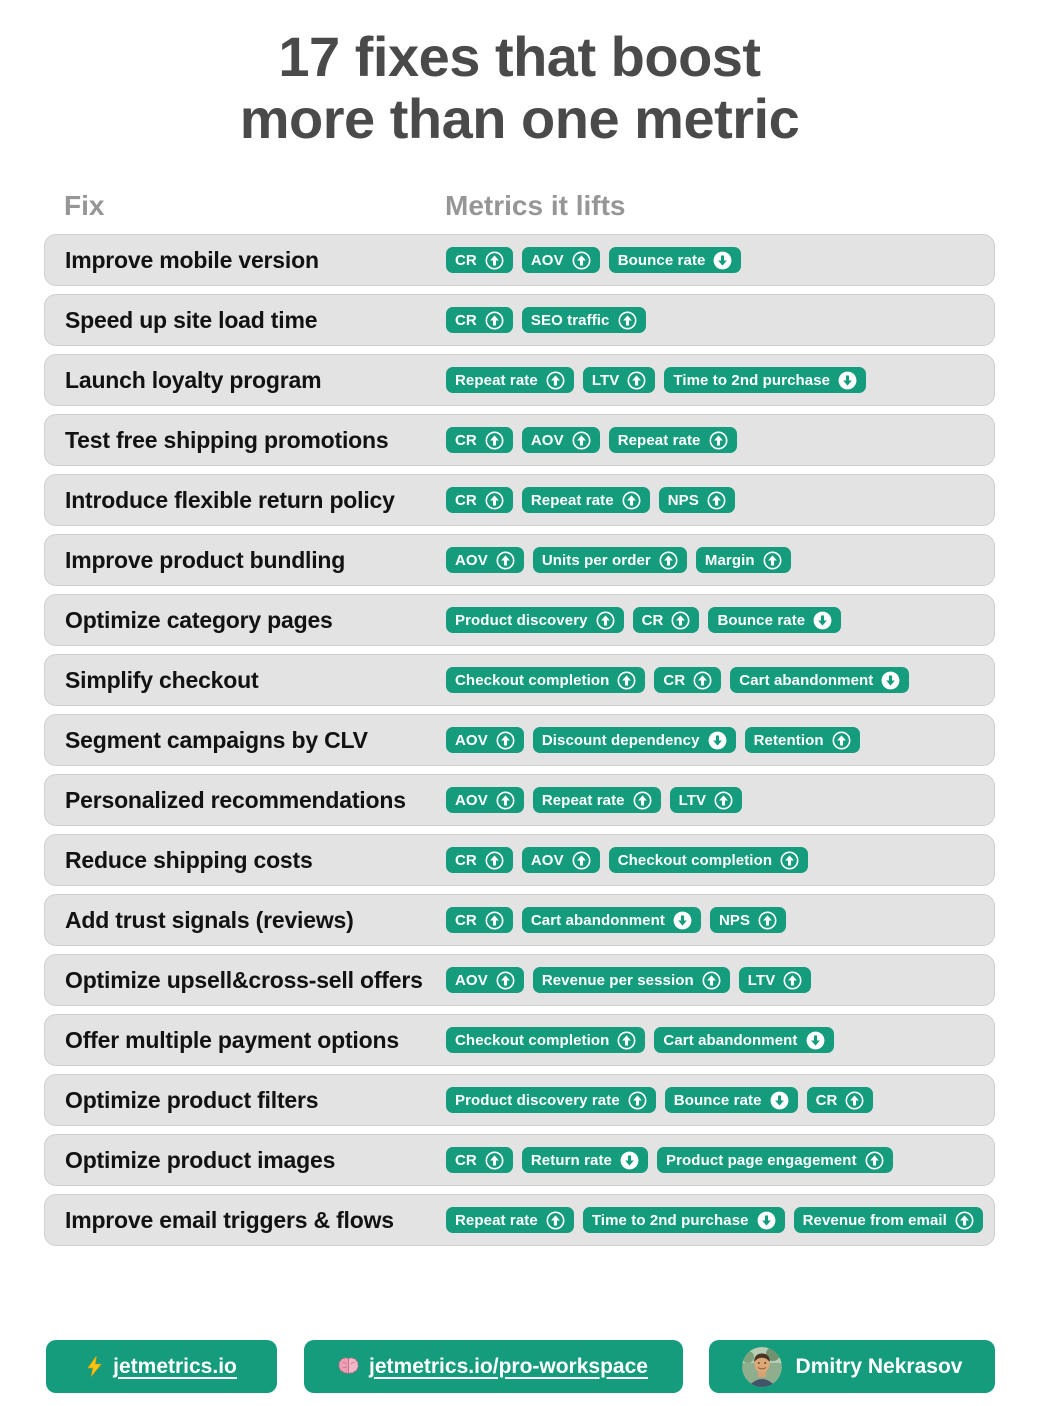 The height and width of the screenshot is (1406, 1039). I want to click on metric-badge-label: Return rate, so click(571, 1160).